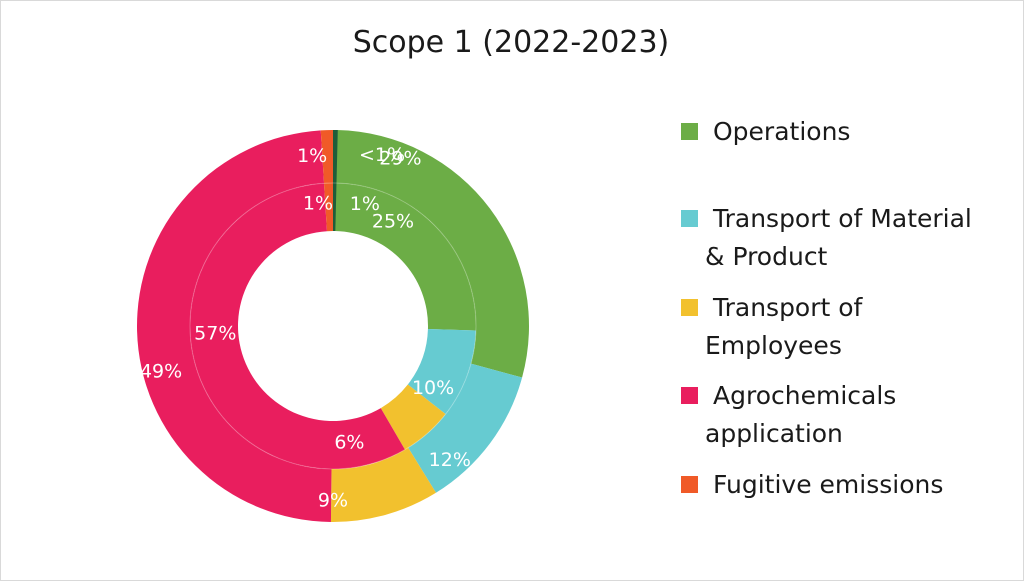  I want to click on outer-slice-agrochemicals-application, so click(234, 326).